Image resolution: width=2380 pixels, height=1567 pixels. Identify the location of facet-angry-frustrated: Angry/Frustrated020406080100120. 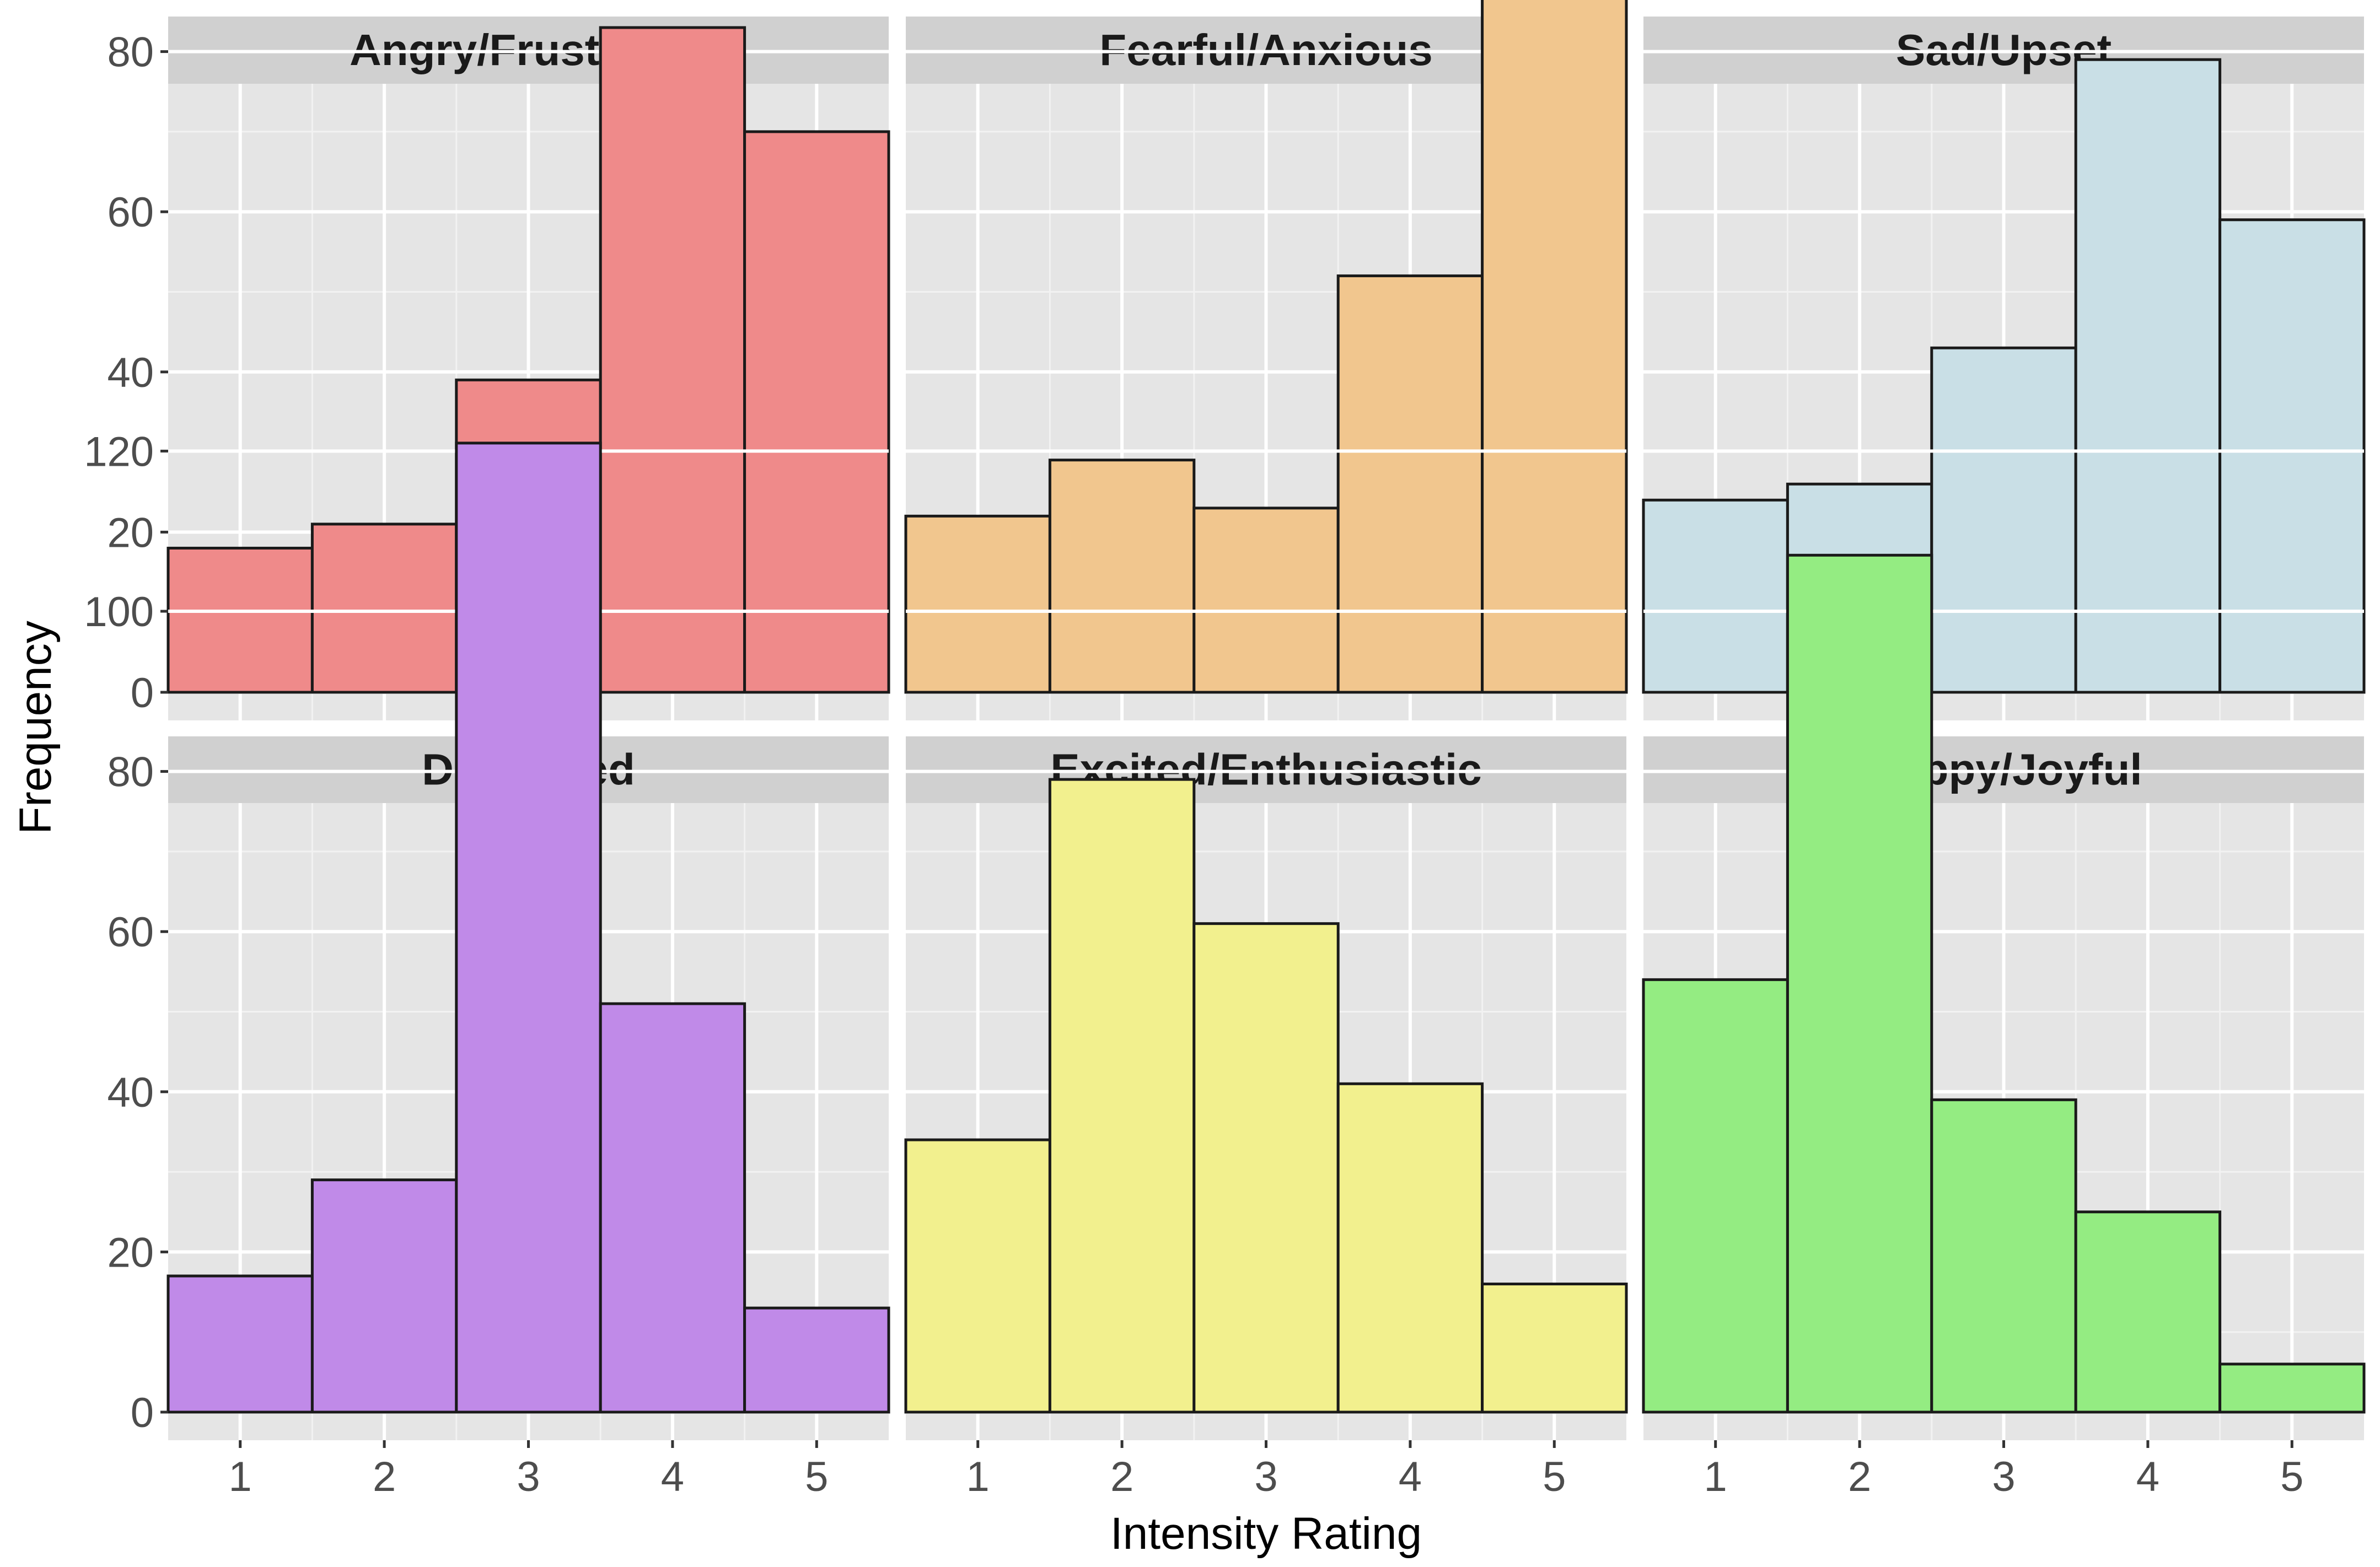
(499, 368).